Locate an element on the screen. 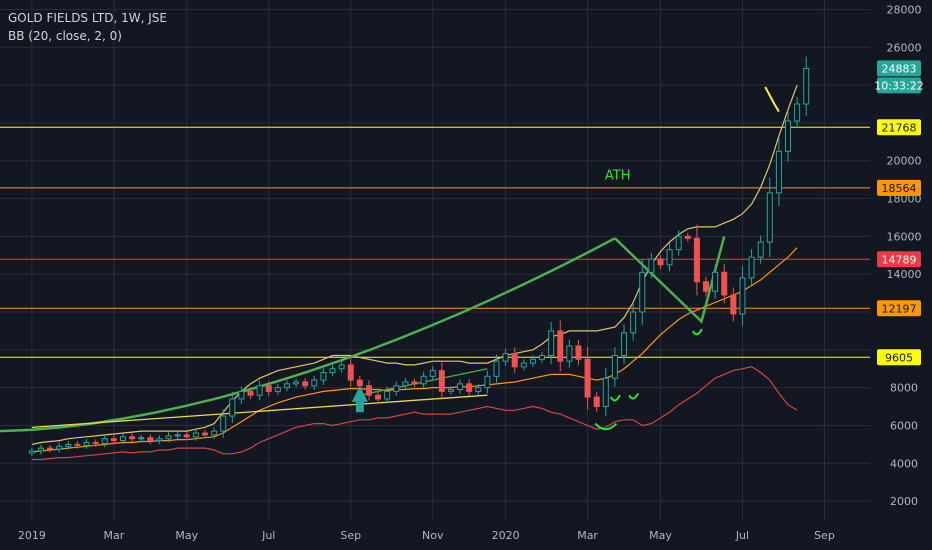 The image size is (932, 550). countdown-tag: 10:33:22 is located at coordinates (898, 85).